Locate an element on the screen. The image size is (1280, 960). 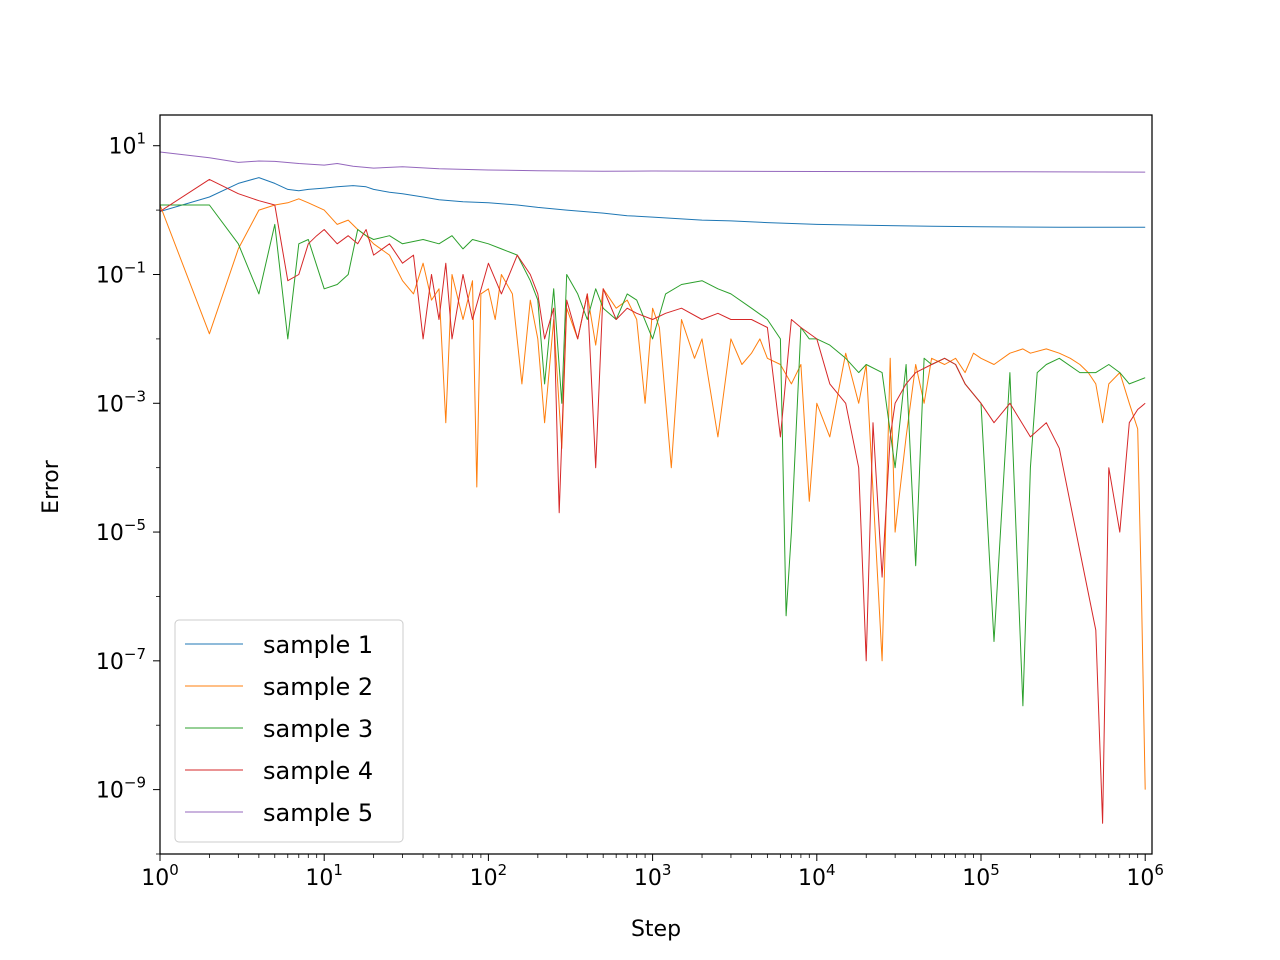
legend-label-4: sample 4 is located at coordinates (318, 771).